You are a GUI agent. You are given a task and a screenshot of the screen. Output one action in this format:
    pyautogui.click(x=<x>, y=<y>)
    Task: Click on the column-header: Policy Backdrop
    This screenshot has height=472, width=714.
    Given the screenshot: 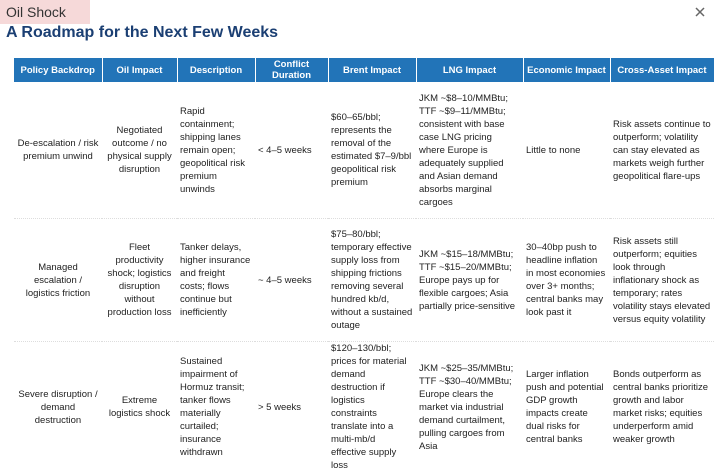 What is the action you would take?
    pyautogui.click(x=58, y=70)
    